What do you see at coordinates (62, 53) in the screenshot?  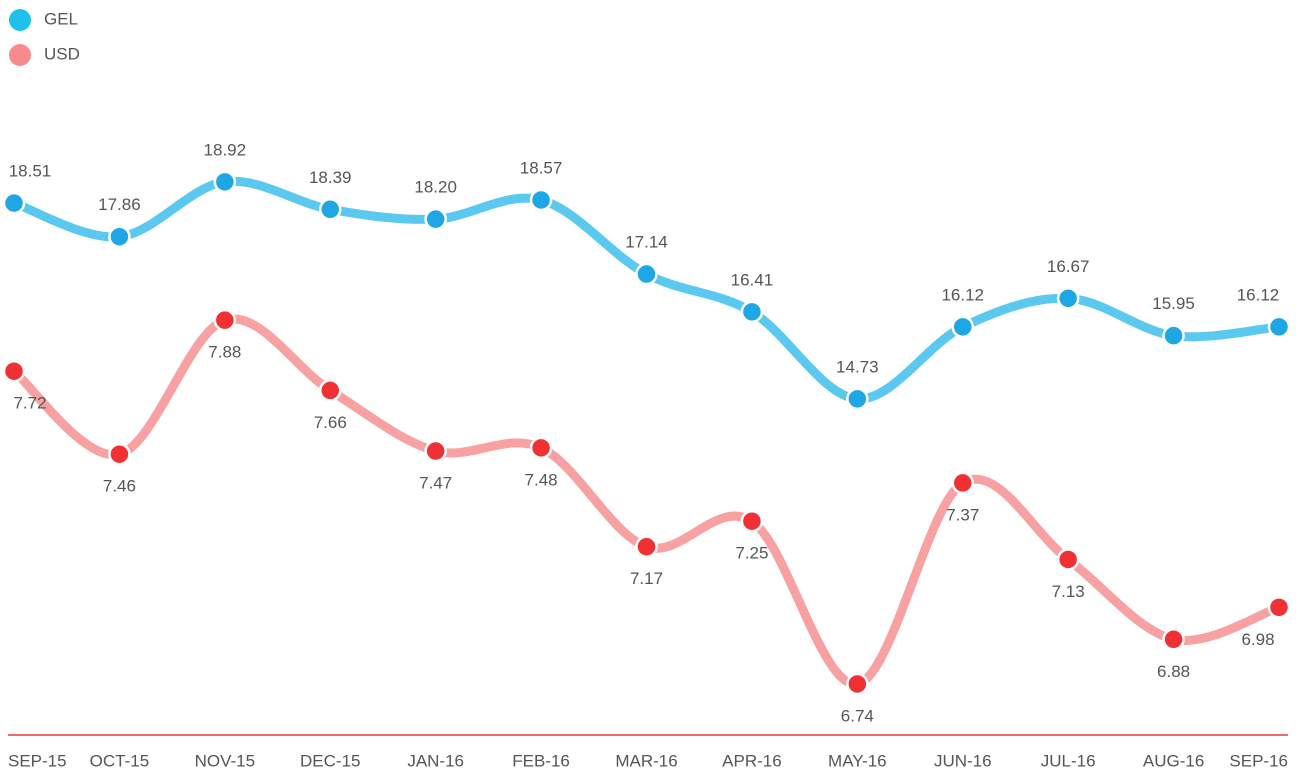 I see `legend-label: USD` at bounding box center [62, 53].